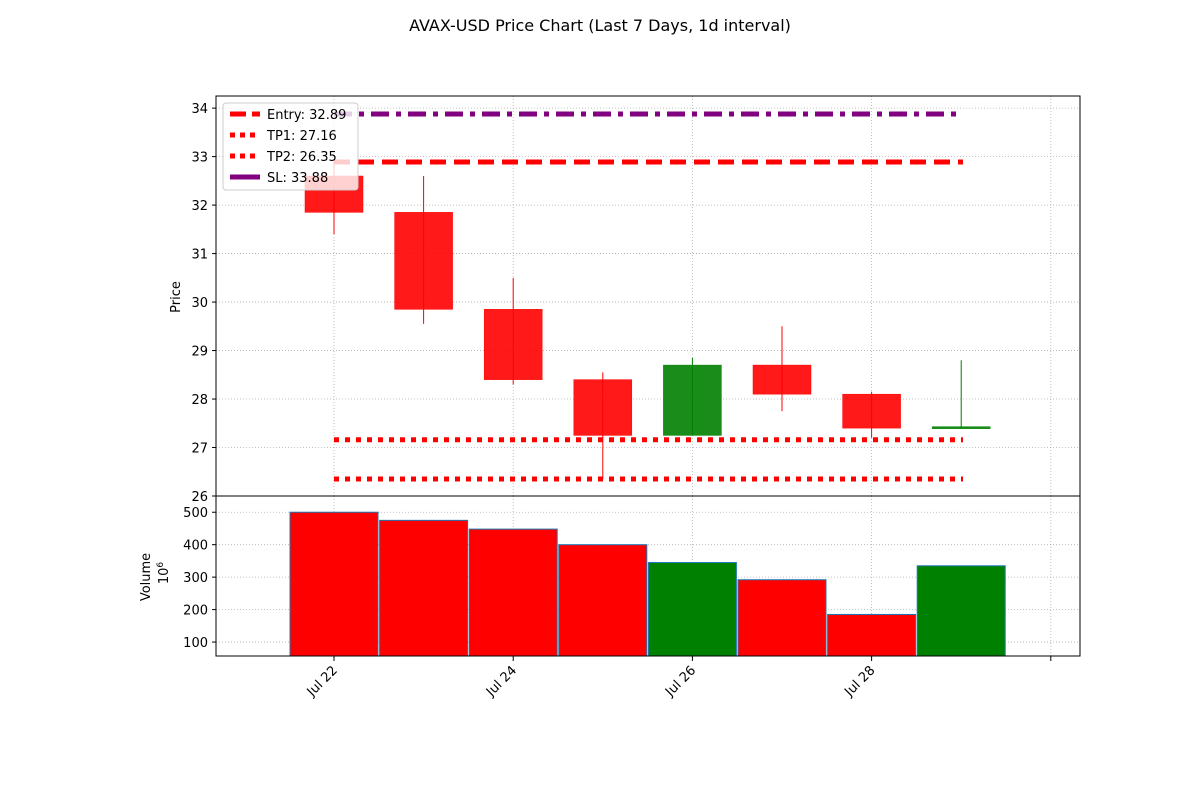 The width and height of the screenshot is (1200, 800). What do you see at coordinates (199, 158) in the screenshot?
I see `price-tick-label: 33` at bounding box center [199, 158].